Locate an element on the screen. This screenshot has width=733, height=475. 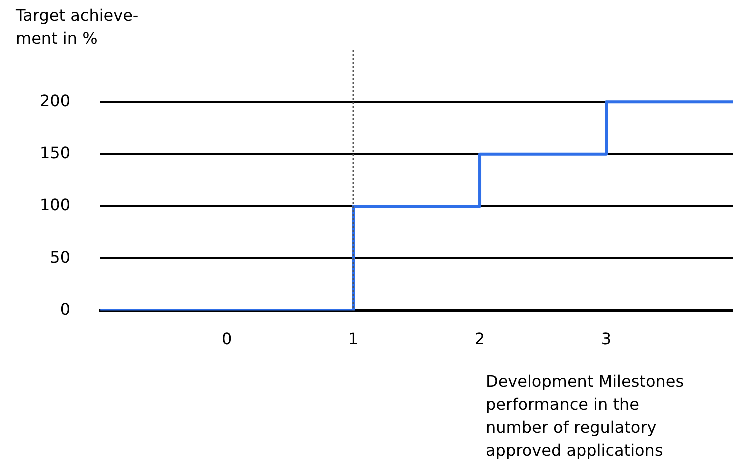
x-tick-label: 3 is located at coordinates (606, 339).